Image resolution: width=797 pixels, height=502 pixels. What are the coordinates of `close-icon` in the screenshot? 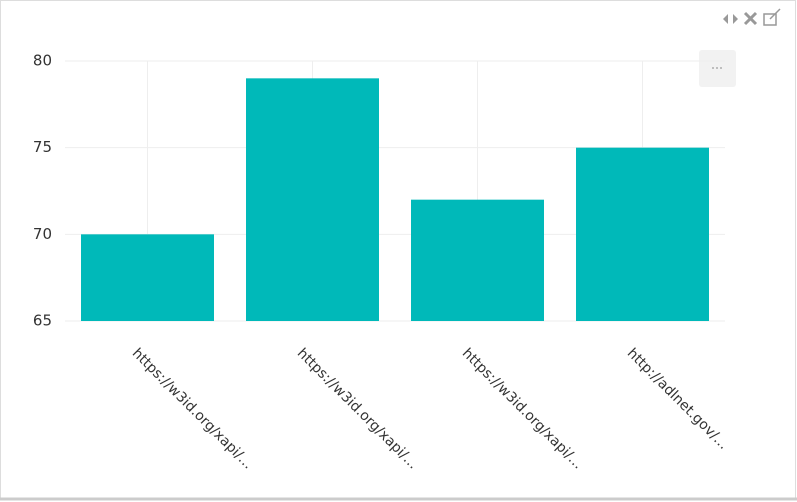 It's located at (750, 18).